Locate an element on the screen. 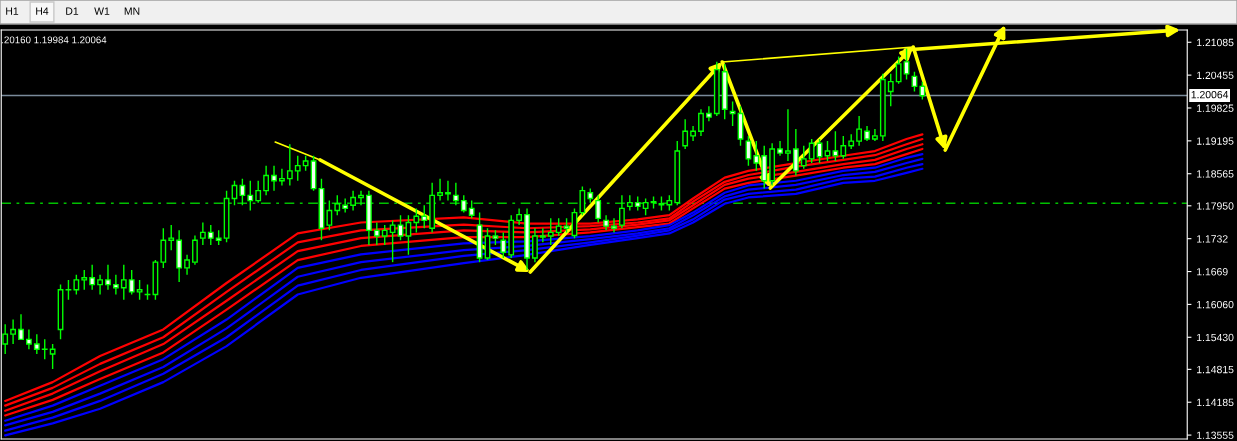 The width and height of the screenshot is (1237, 441). y-tick-label: 1.14185 is located at coordinates (1215, 402).